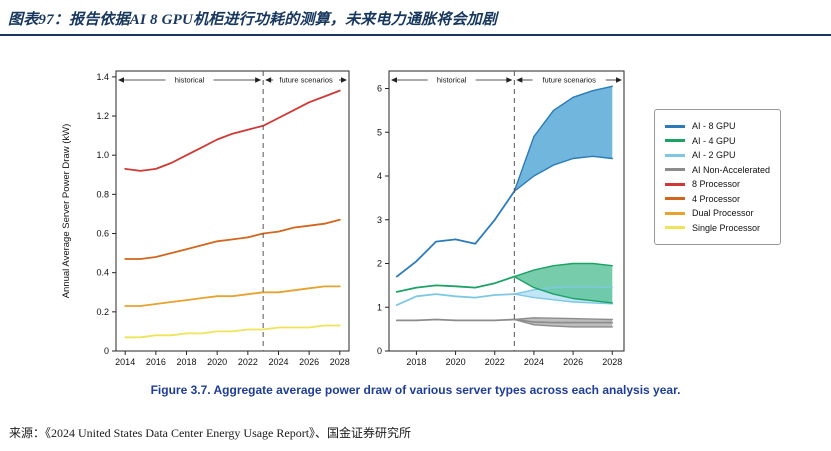 This screenshot has height=451, width=831. I want to click on svg-text: 2016, so click(156, 362).